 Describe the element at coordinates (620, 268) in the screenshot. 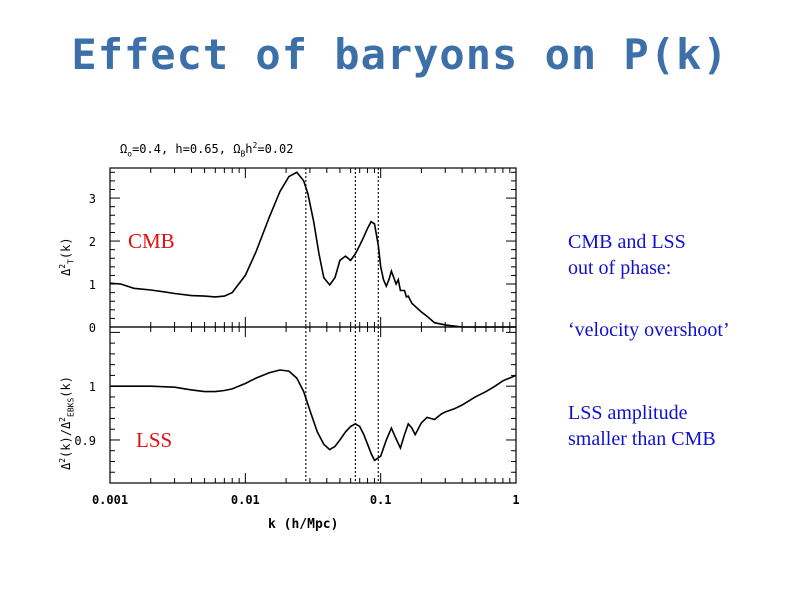

I see `note-line-2: out of phase:` at that location.